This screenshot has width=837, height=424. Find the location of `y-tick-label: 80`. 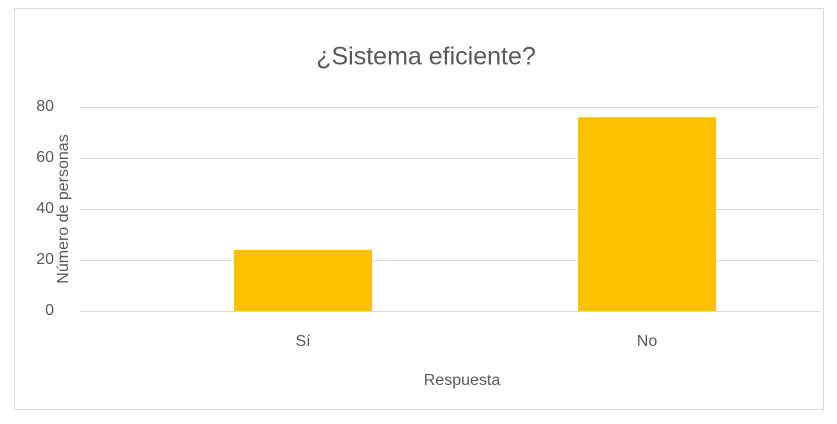

y-tick-label: 80 is located at coordinates (45, 106).